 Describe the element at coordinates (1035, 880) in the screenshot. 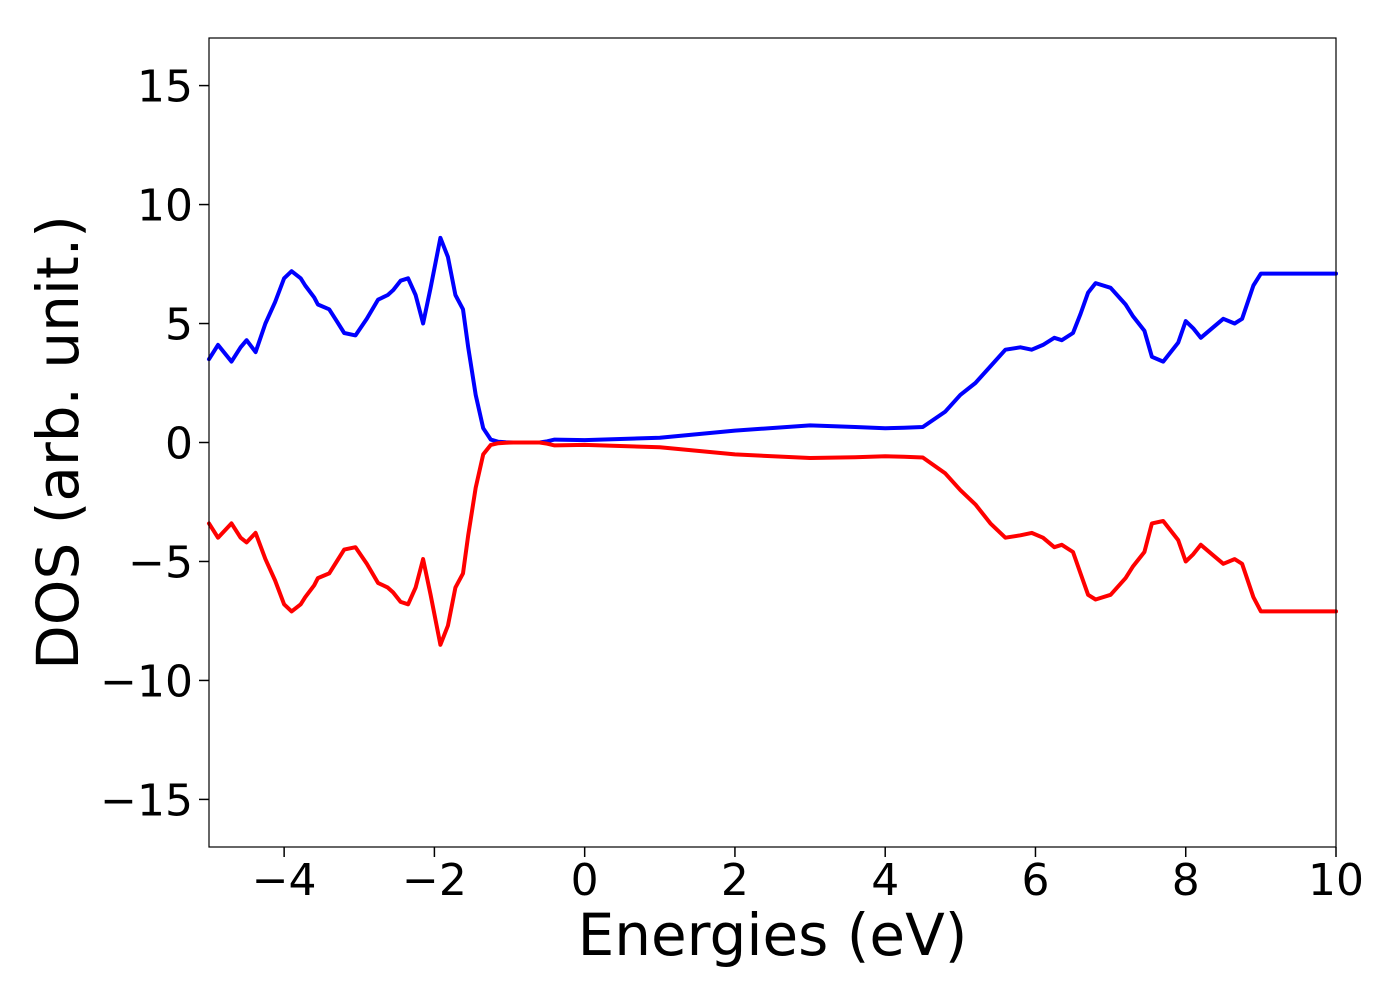

I see `x-tick-label: 6` at that location.